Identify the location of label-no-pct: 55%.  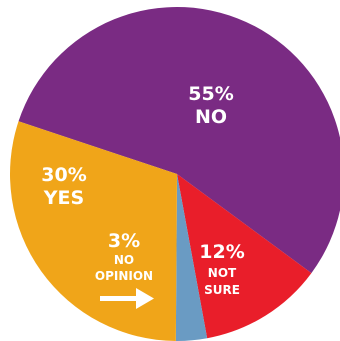
(210, 94).